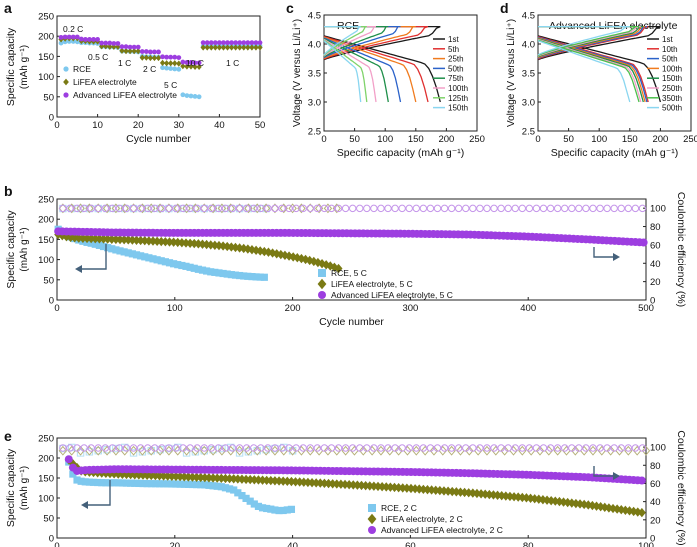  What do you see at coordinates (667, 39) in the screenshot?
I see `legend-label: 1st` at bounding box center [667, 39].